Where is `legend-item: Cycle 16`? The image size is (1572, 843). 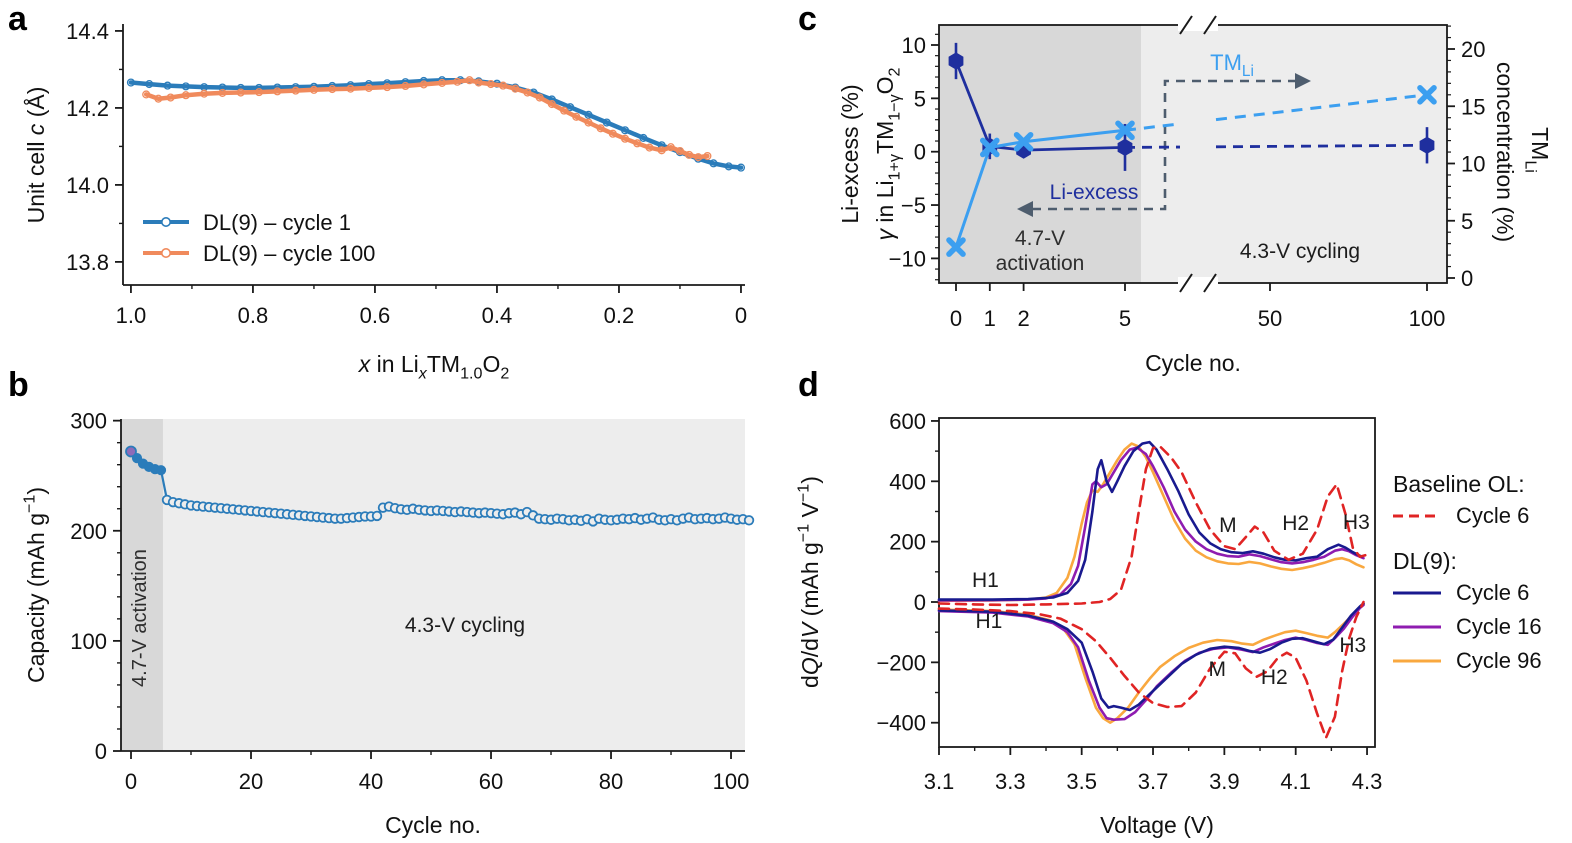
legend-item: Cycle 16 is located at coordinates (1499, 626).